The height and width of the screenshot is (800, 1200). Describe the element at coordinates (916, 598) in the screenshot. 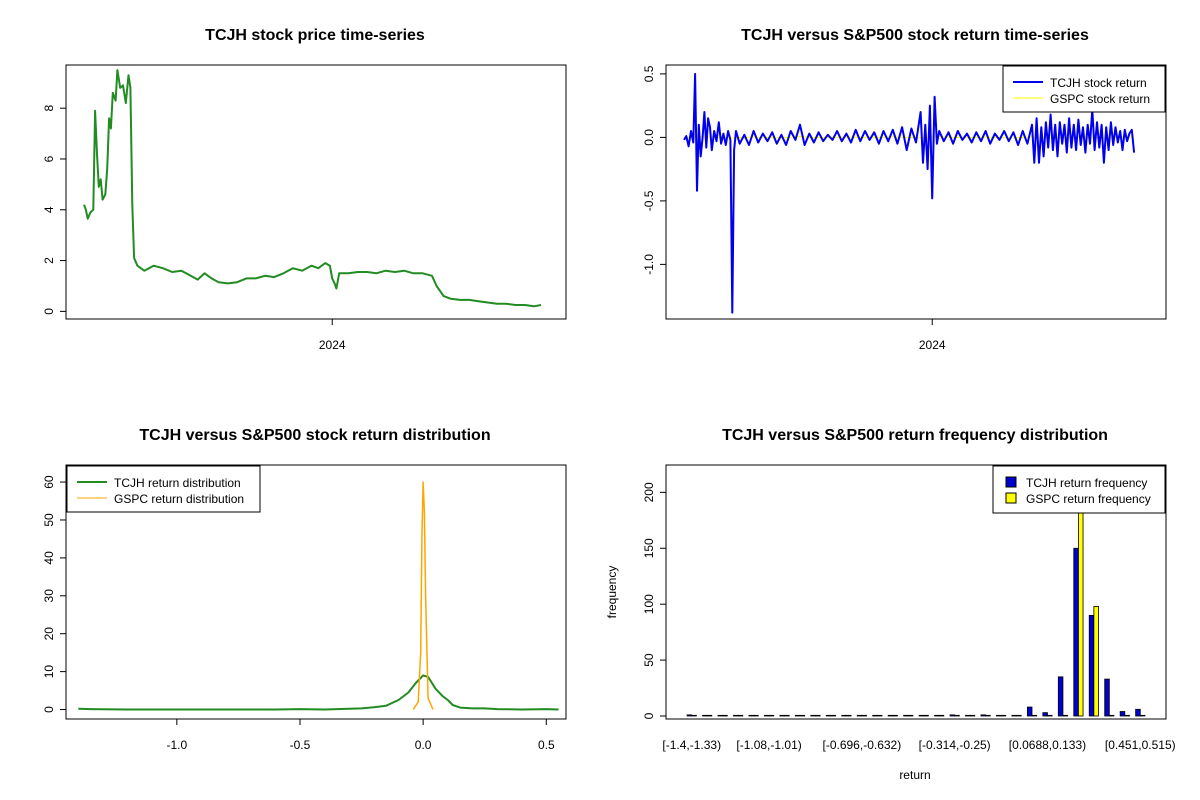

I see `frequency-bars` at that location.